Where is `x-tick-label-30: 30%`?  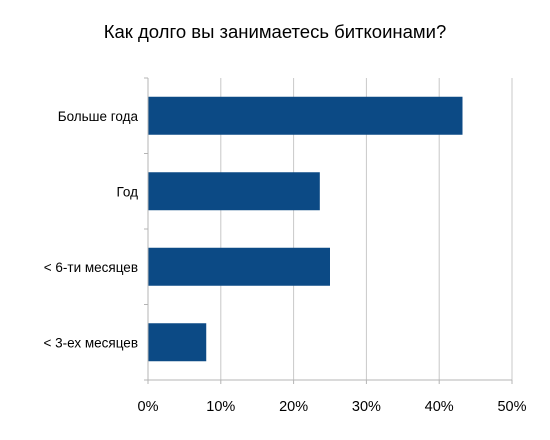
x-tick-label-30: 30% is located at coordinates (366, 407).